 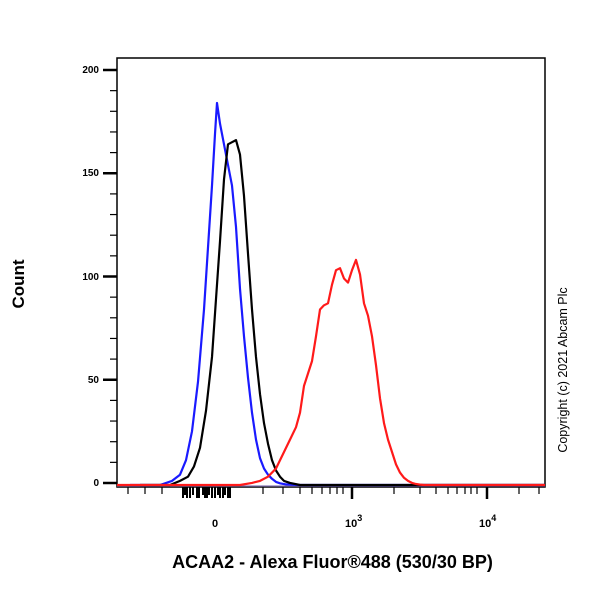 I want to click on y-tick-label-0: 0, so click(x=96, y=483).